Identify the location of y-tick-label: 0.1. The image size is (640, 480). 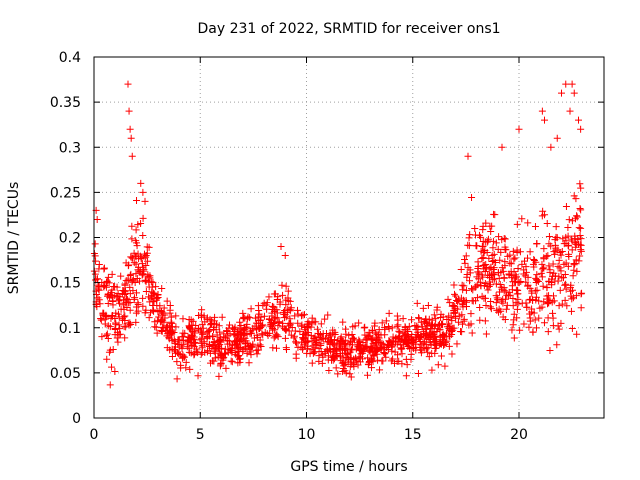
(70, 329).